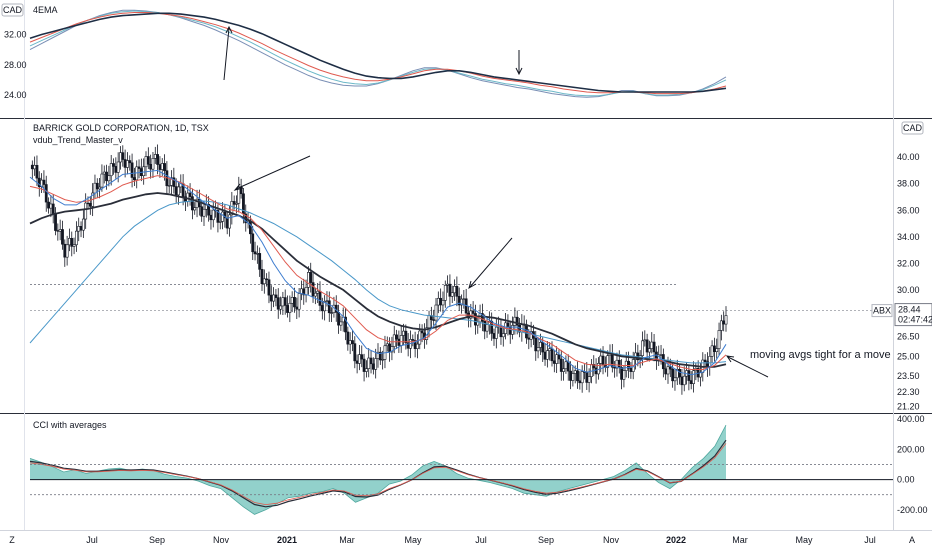  What do you see at coordinates (911, 419) in the screenshot?
I see `cci-y-tick: 400.00` at bounding box center [911, 419].